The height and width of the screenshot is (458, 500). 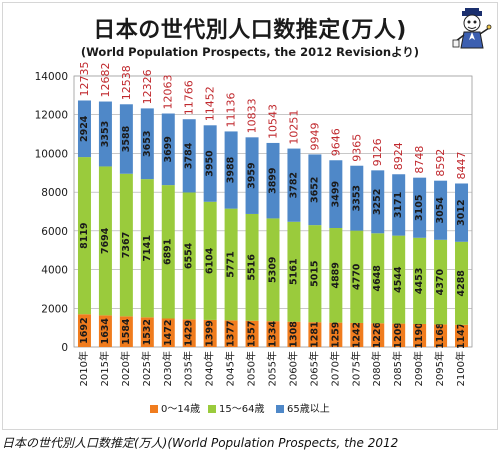 What do you see at coordinates (189, 155) in the screenshot?
I see `segment-value-label: 3784` at bounding box center [189, 155].